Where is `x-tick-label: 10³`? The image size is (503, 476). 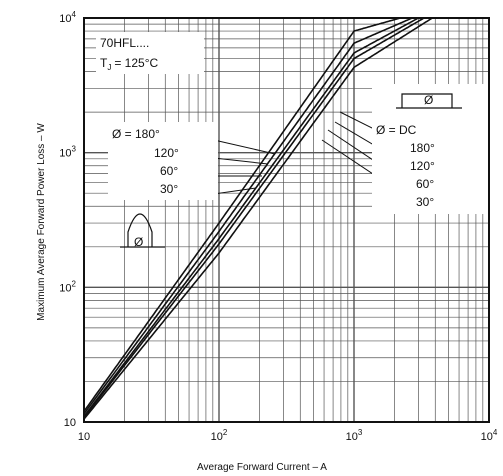 x-tick-label: 10³ is located at coordinates (354, 435).